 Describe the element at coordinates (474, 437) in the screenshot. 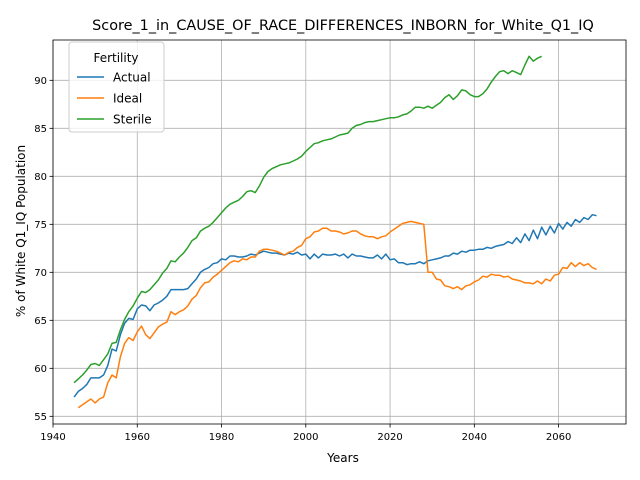

I see `x-tick-label: 2040` at that location.